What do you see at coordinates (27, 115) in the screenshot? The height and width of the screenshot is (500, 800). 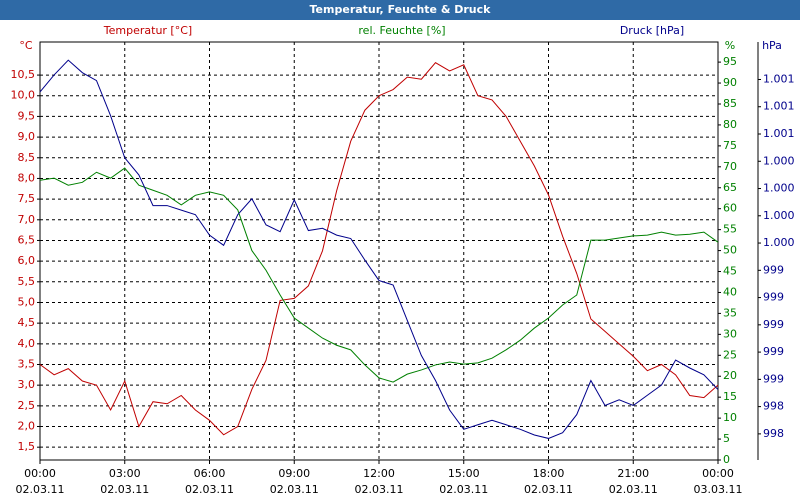 I see `y-tick-label: 9,5` at bounding box center [27, 115].